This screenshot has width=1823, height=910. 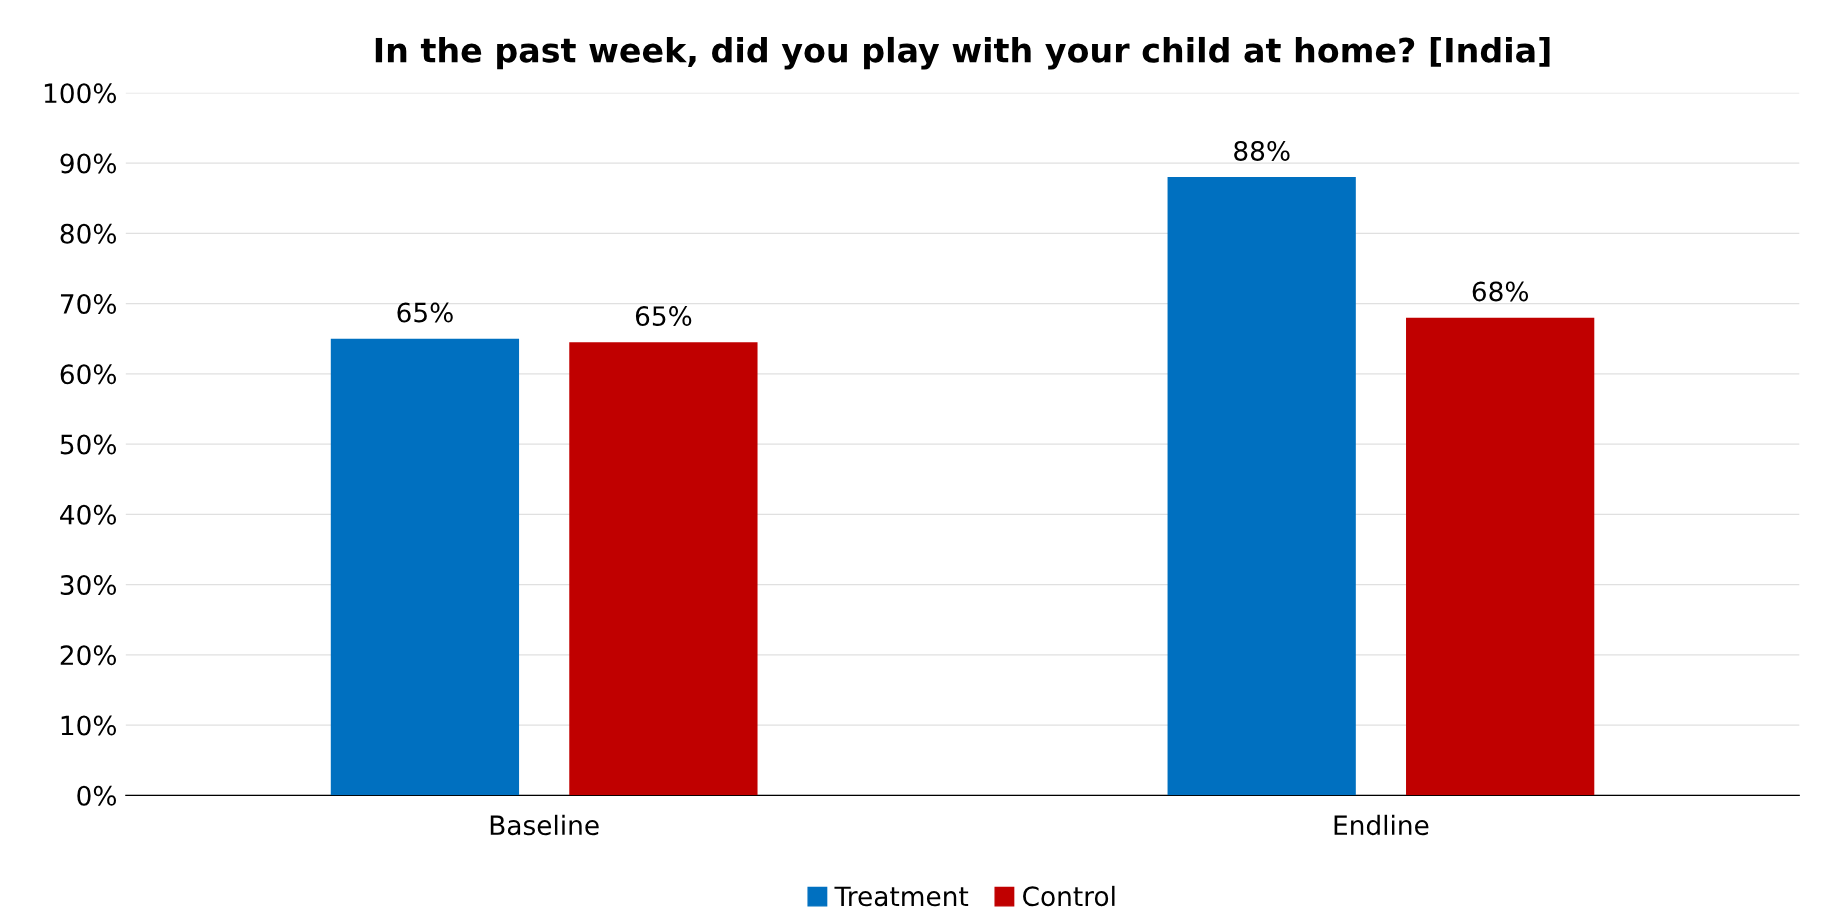 What do you see at coordinates (88, 725) in the screenshot?
I see `y-tick-label: 10%` at bounding box center [88, 725].